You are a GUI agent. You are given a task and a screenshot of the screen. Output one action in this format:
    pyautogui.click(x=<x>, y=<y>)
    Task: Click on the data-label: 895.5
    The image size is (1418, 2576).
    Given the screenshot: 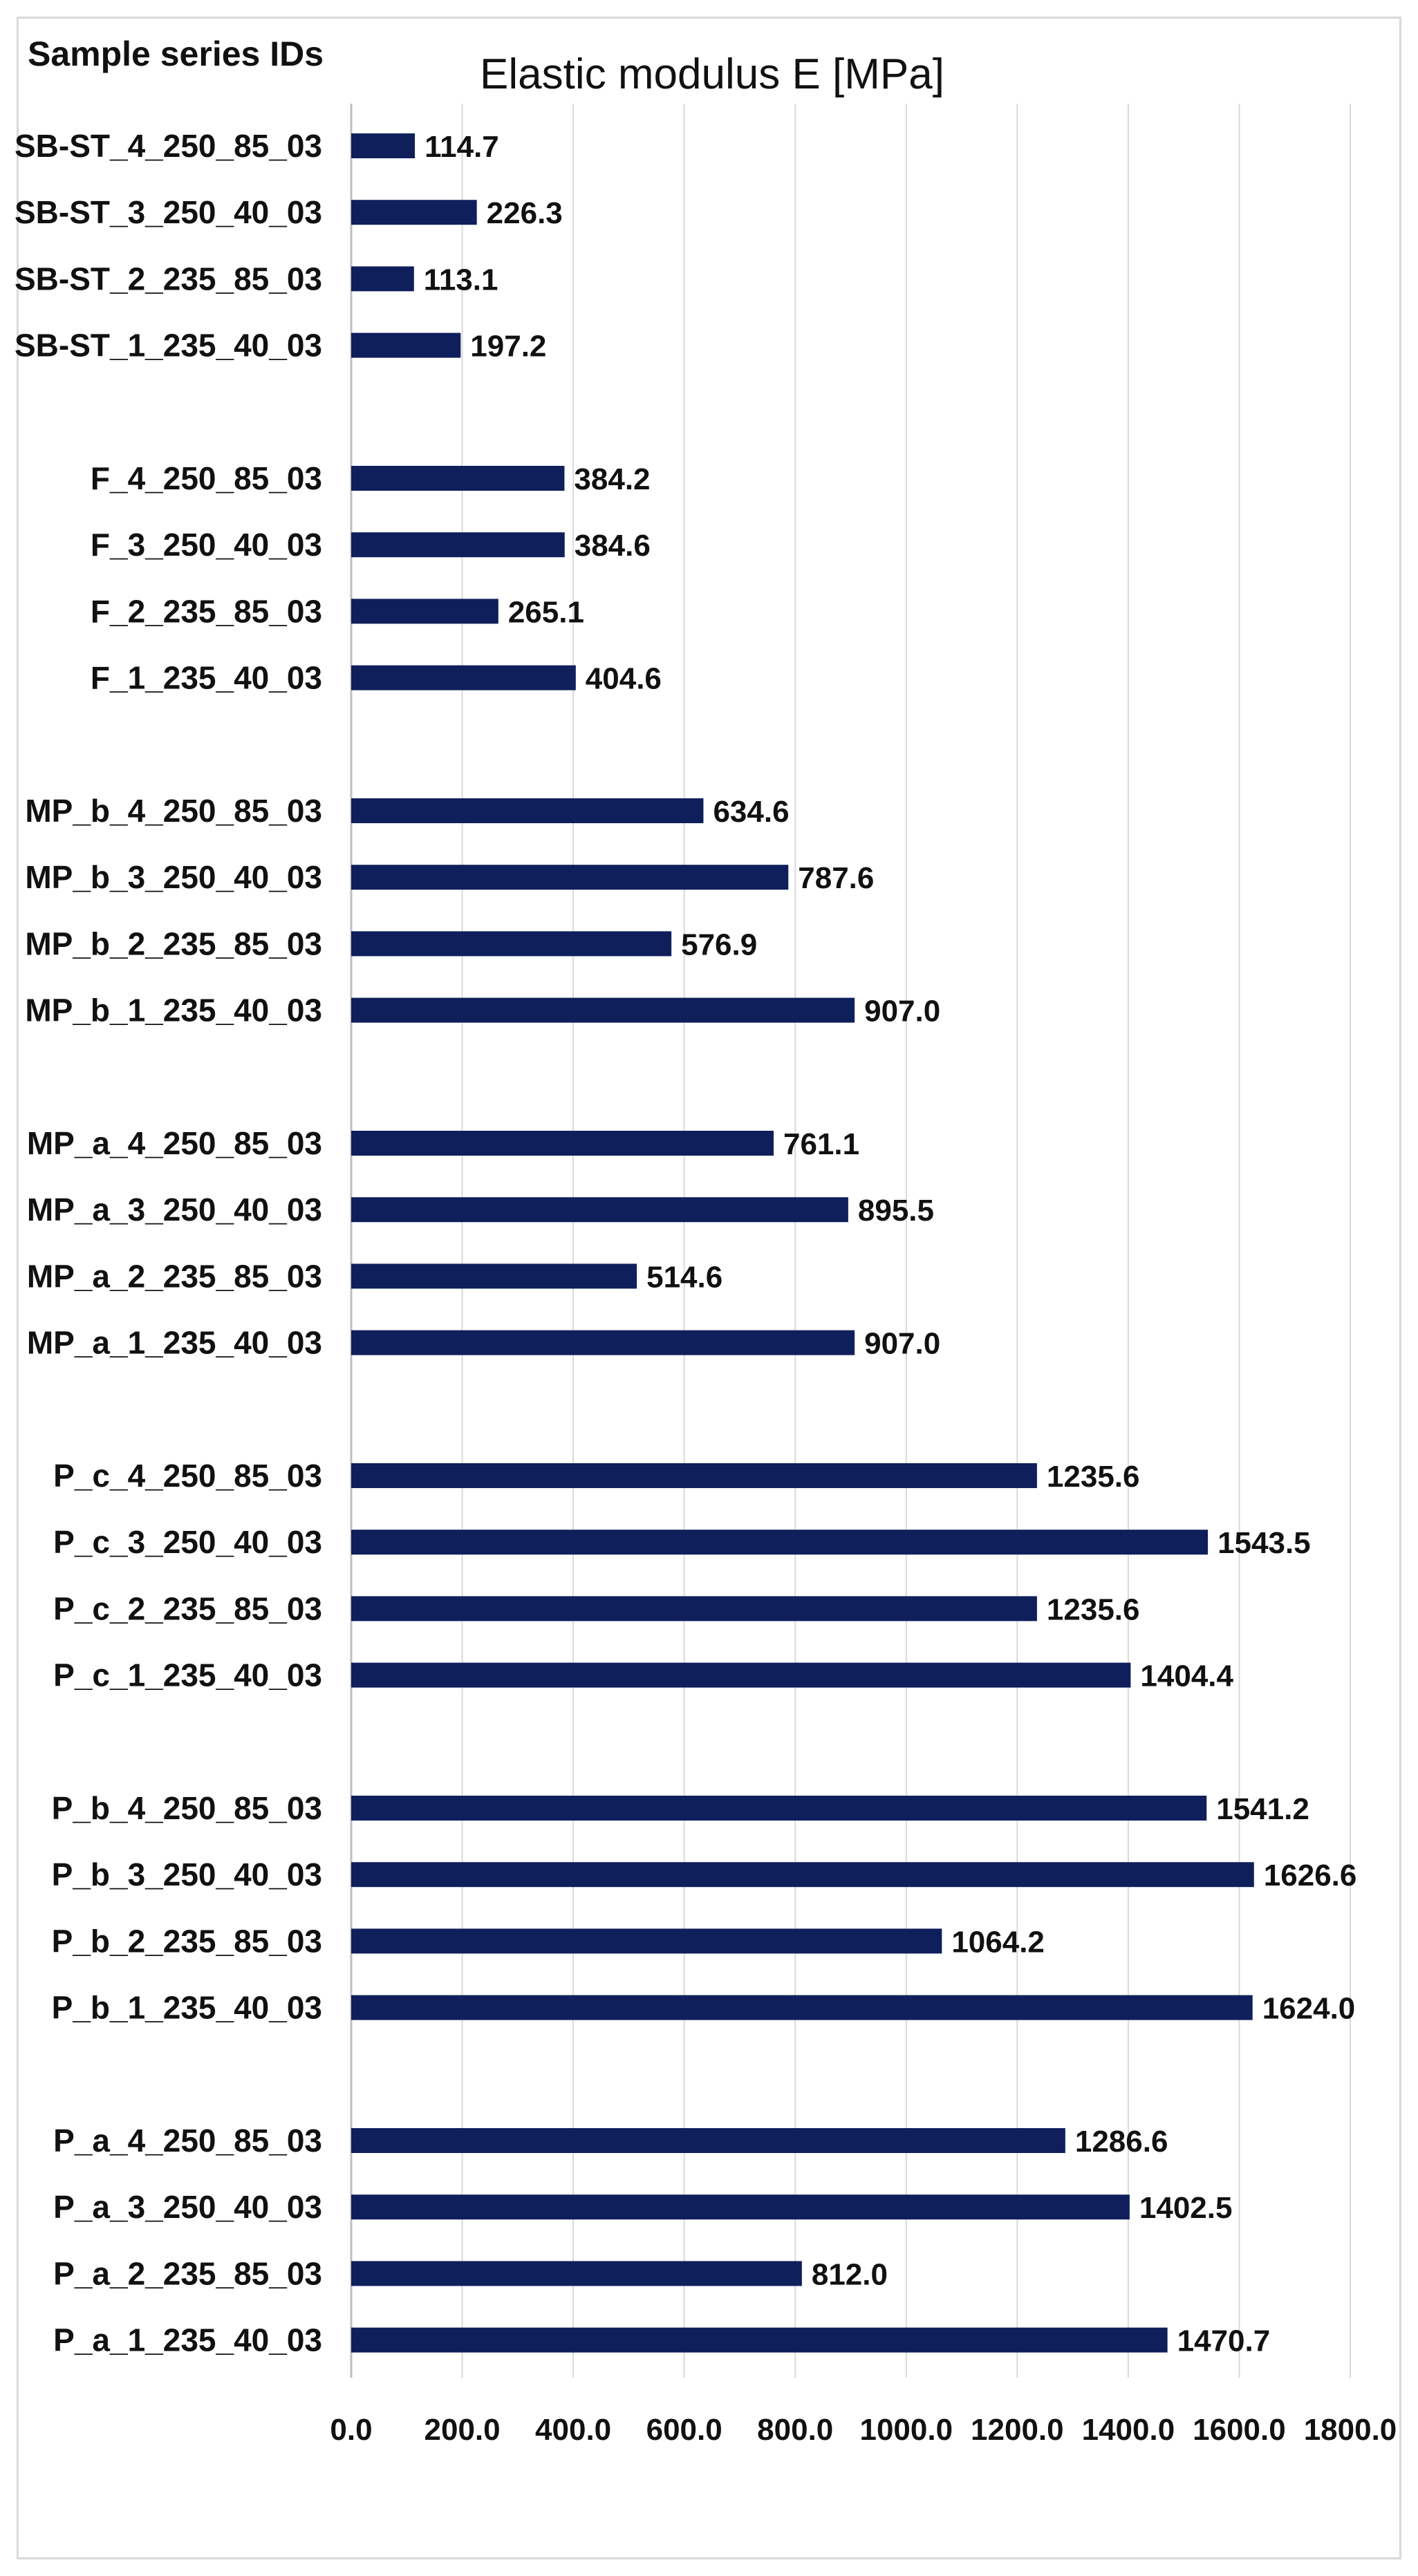 What is the action you would take?
    pyautogui.click(x=896, y=1211)
    